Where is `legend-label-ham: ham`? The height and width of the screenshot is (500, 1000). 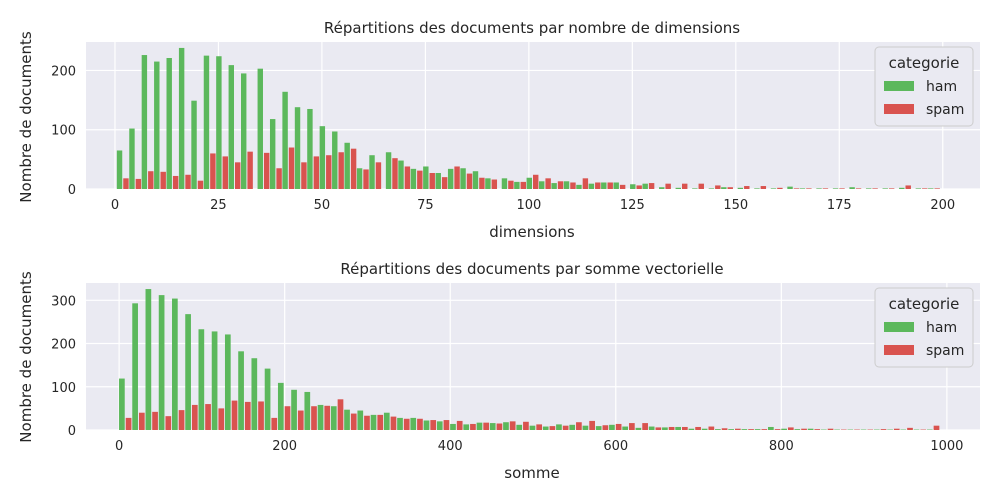
legend-label-ham: ham is located at coordinates (941, 328).